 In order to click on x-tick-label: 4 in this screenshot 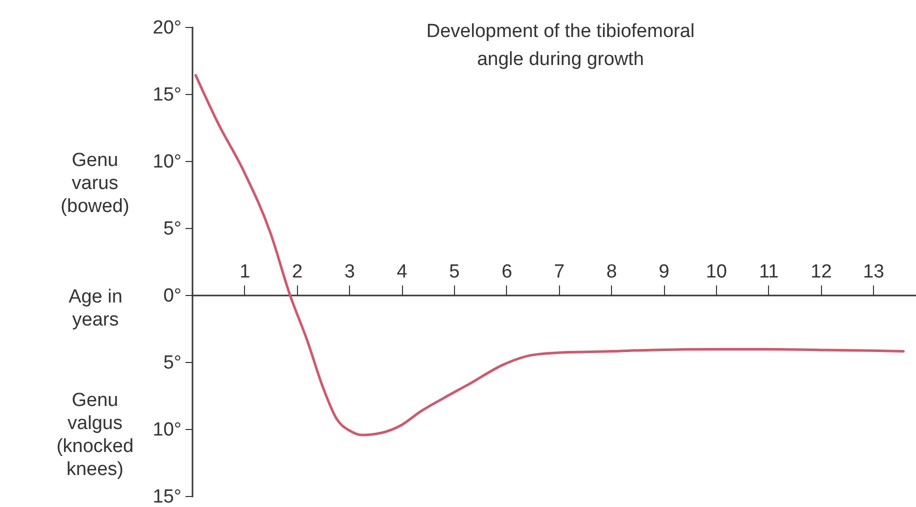, I will do `click(402, 272)`.